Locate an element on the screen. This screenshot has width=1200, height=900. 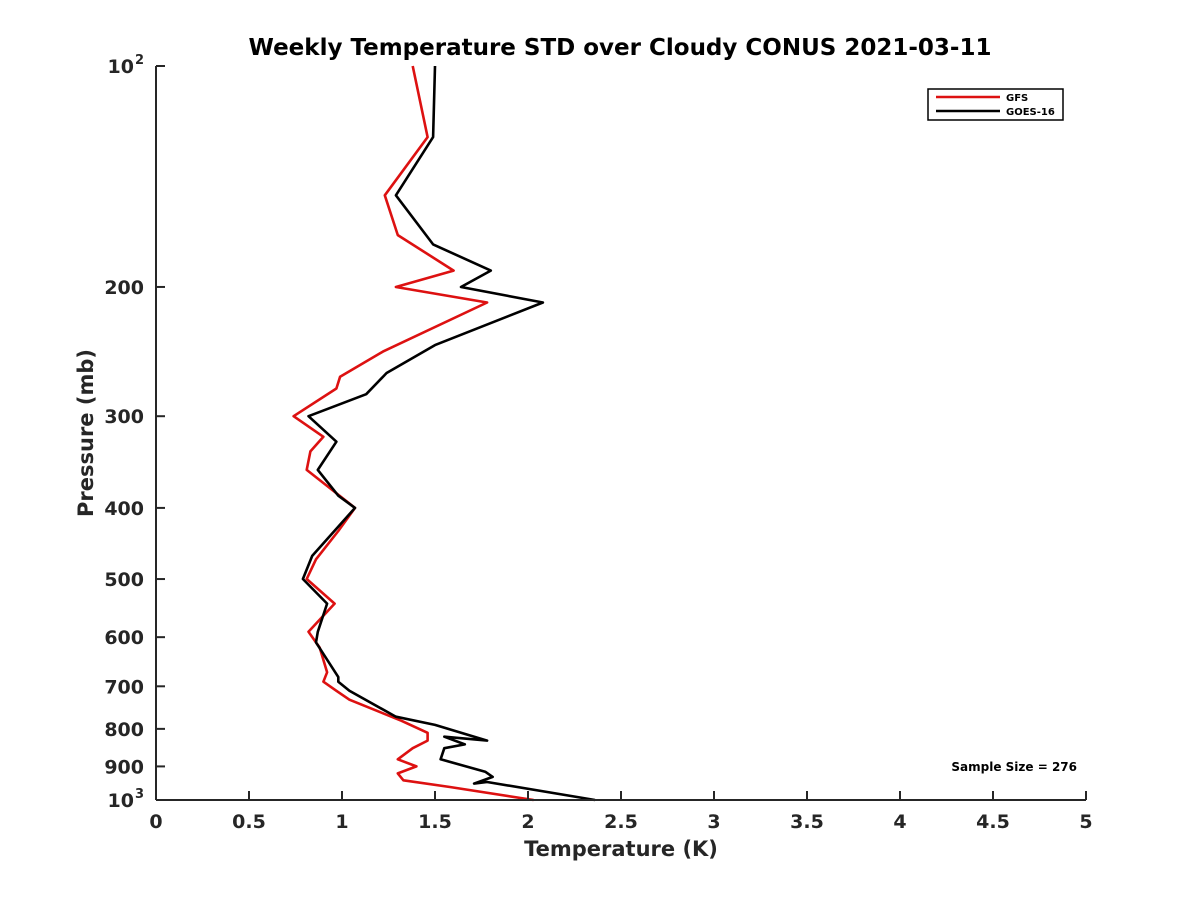
y-tick-label: 600 is located at coordinates (124, 638).